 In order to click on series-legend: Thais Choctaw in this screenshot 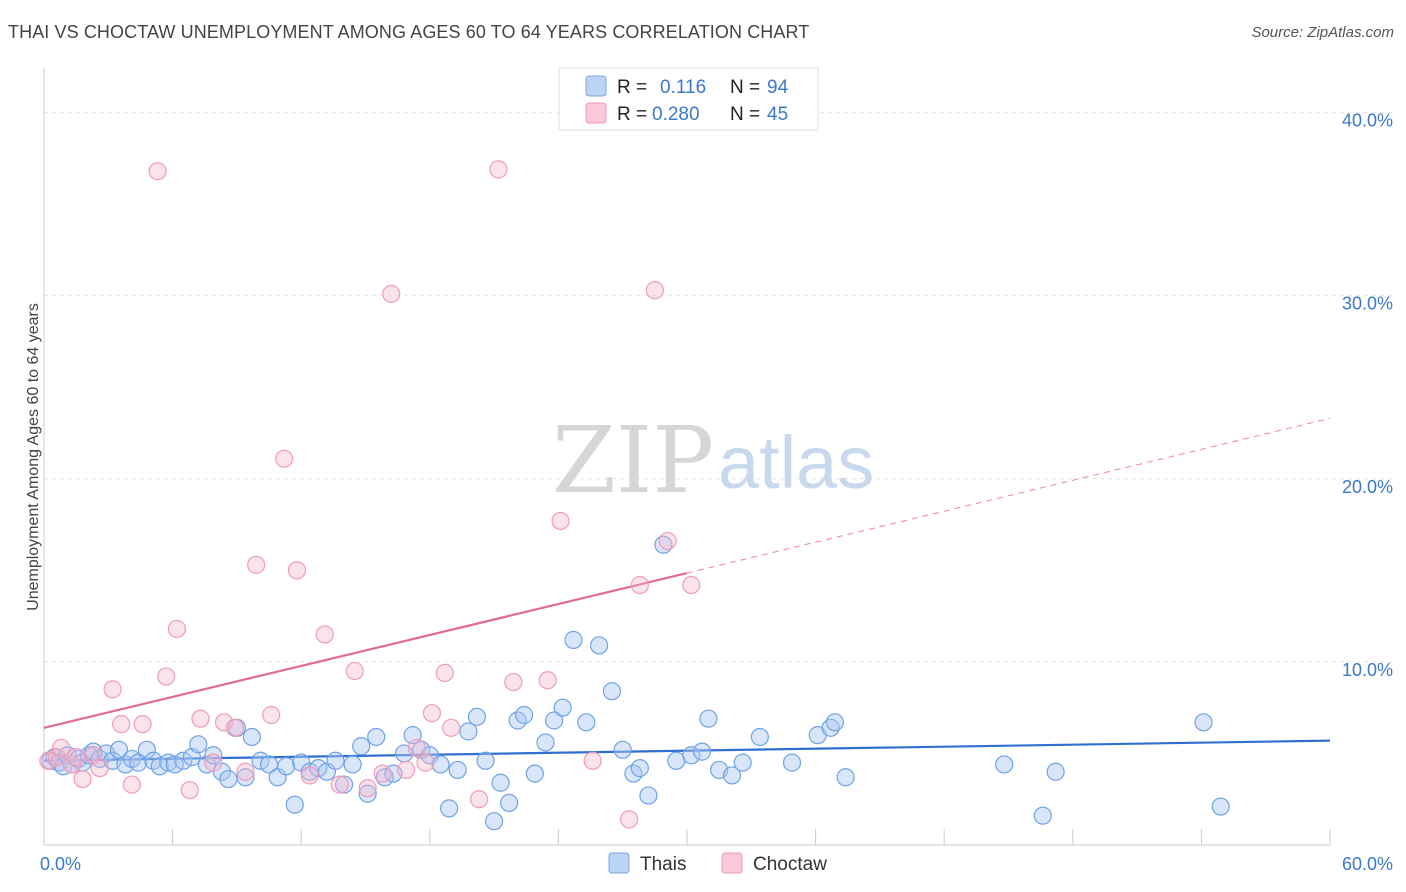, I will do `click(717, 863)`.